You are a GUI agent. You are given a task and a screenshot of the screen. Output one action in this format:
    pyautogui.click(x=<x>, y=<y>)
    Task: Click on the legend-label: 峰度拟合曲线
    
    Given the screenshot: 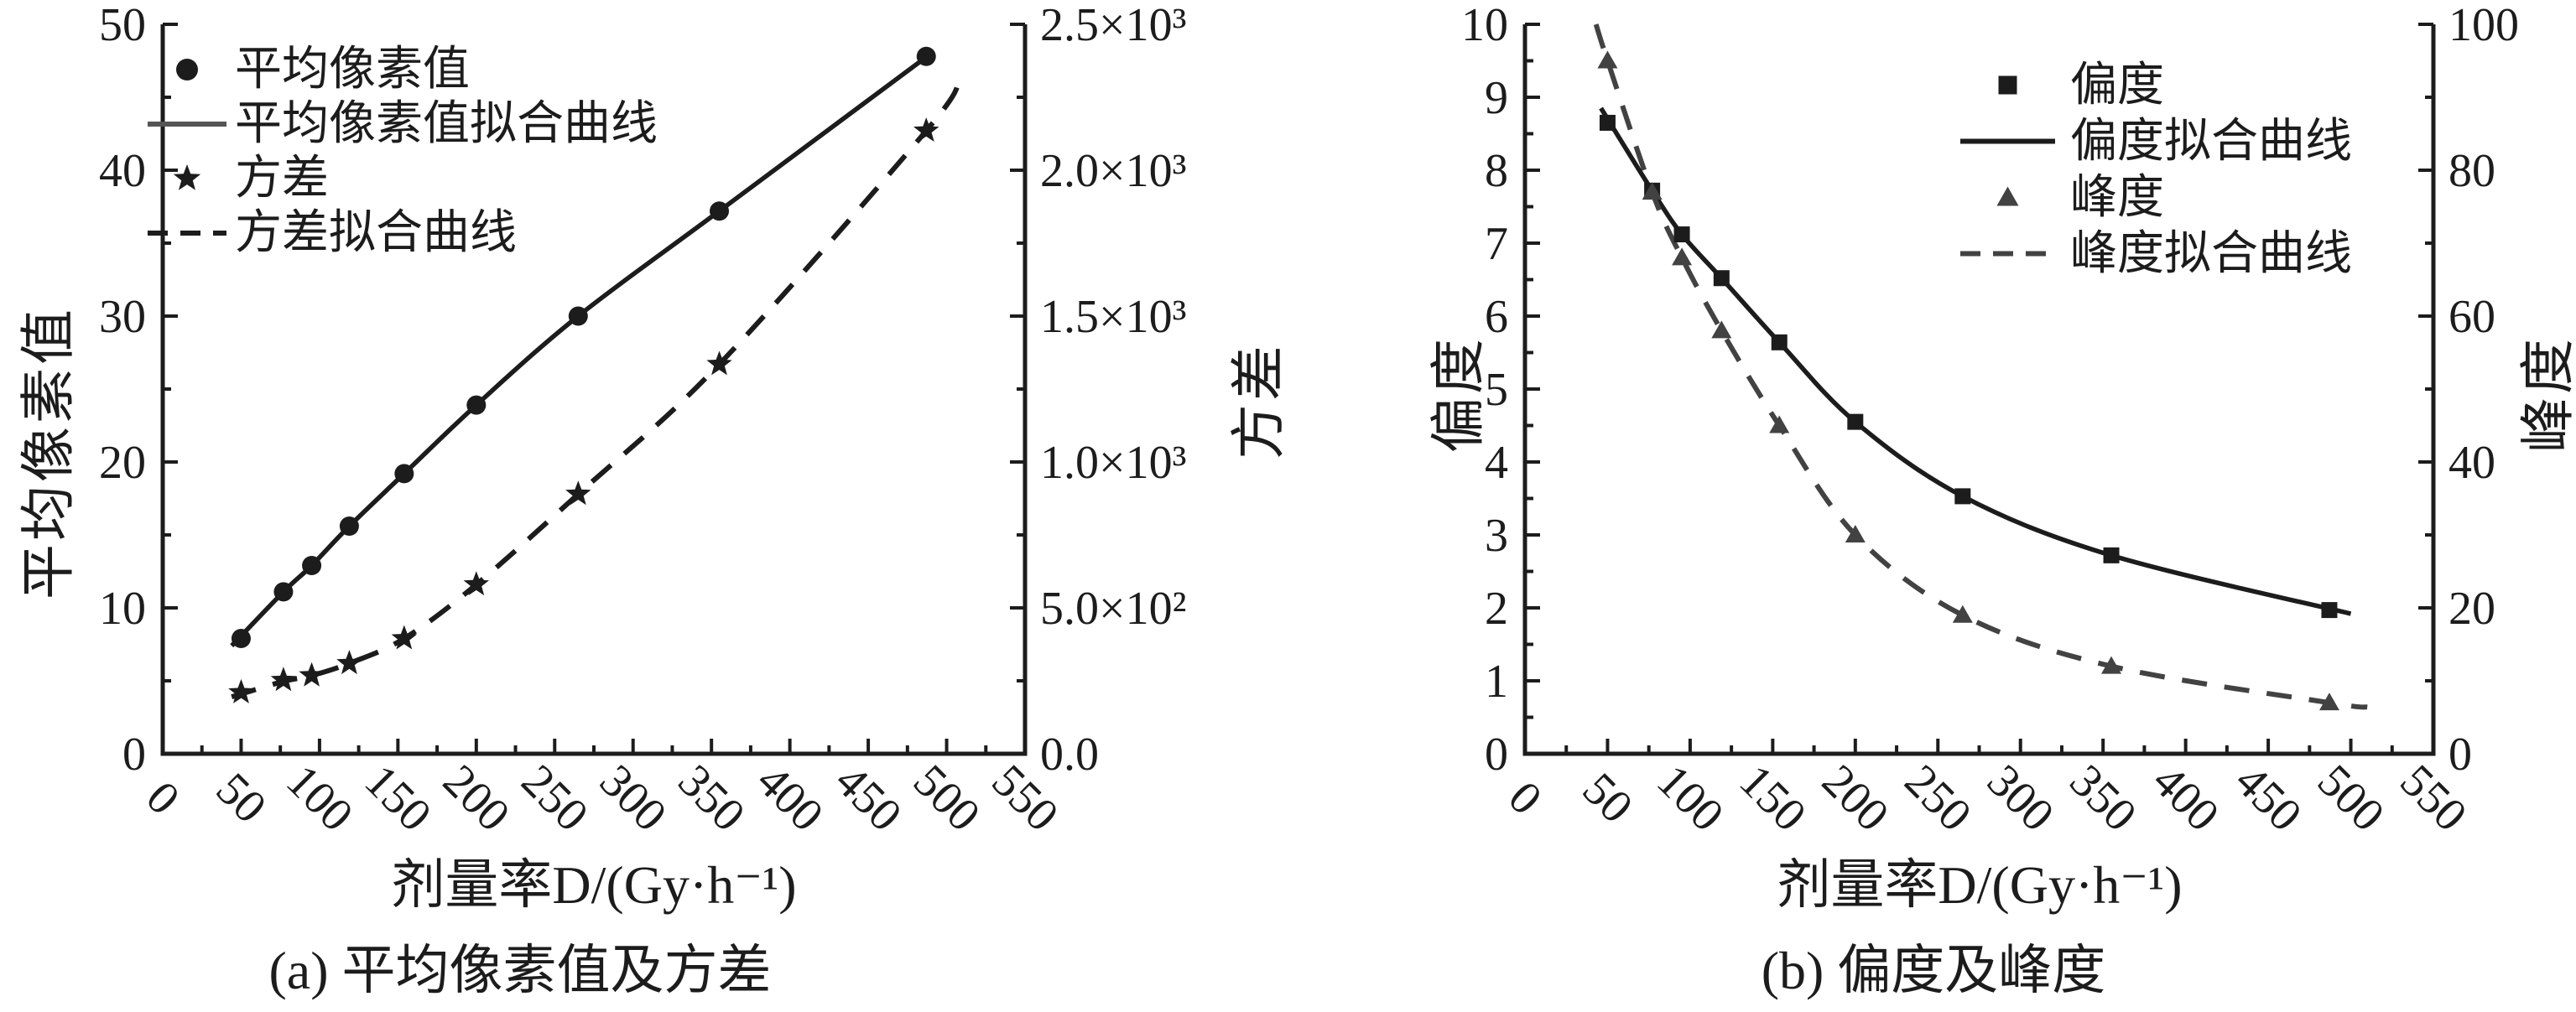 What is the action you would take?
    pyautogui.click(x=2211, y=254)
    